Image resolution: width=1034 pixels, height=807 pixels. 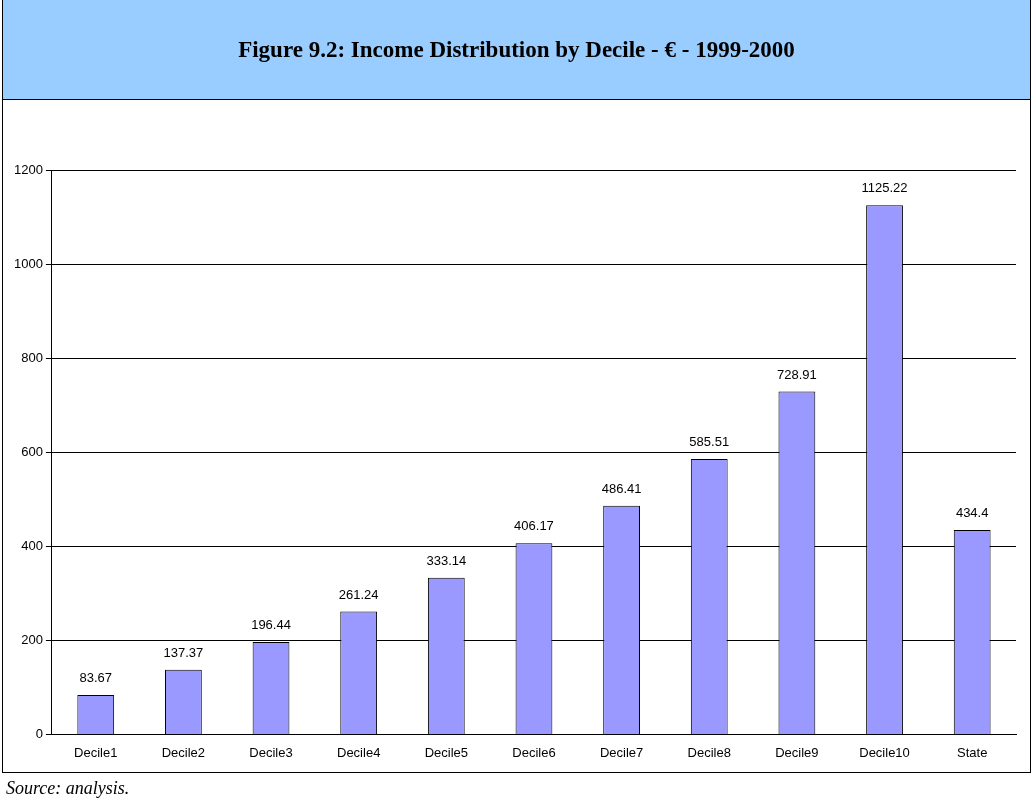 I want to click on data-label: 434.4, so click(x=972, y=513).